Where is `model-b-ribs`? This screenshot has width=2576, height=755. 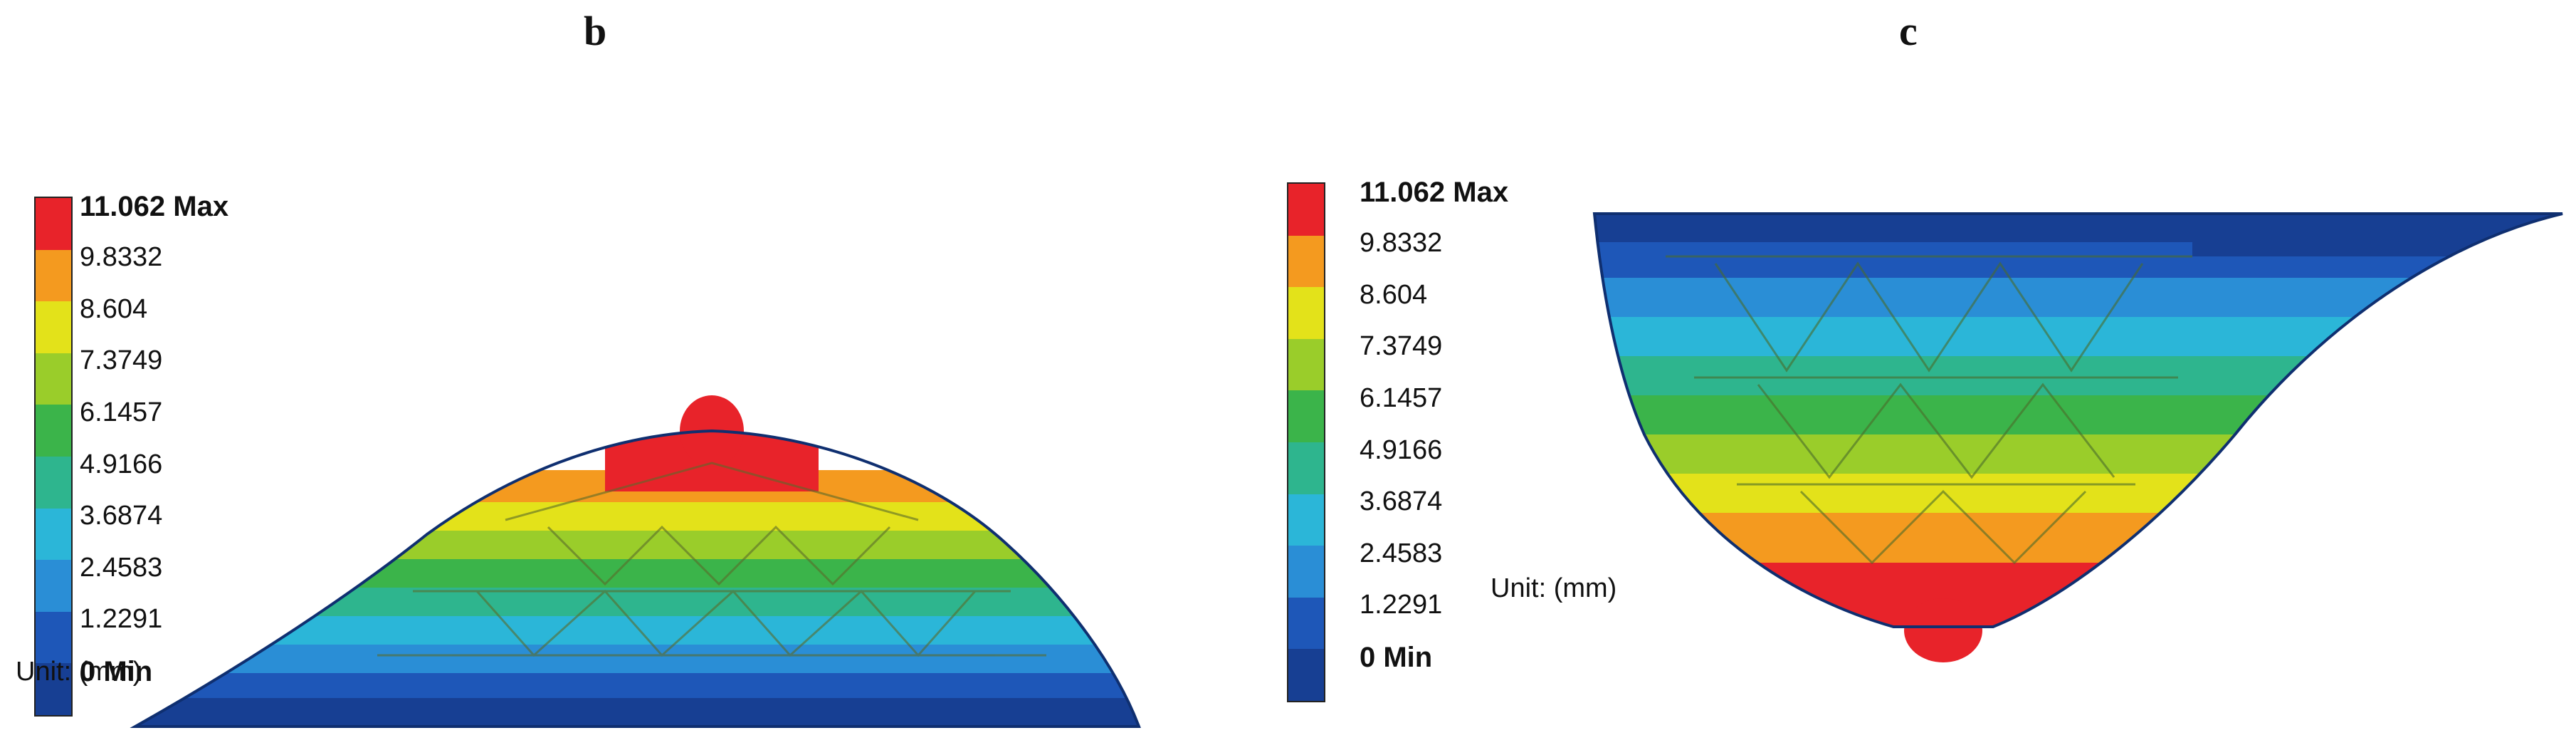 model-b-ribs is located at coordinates (712, 559).